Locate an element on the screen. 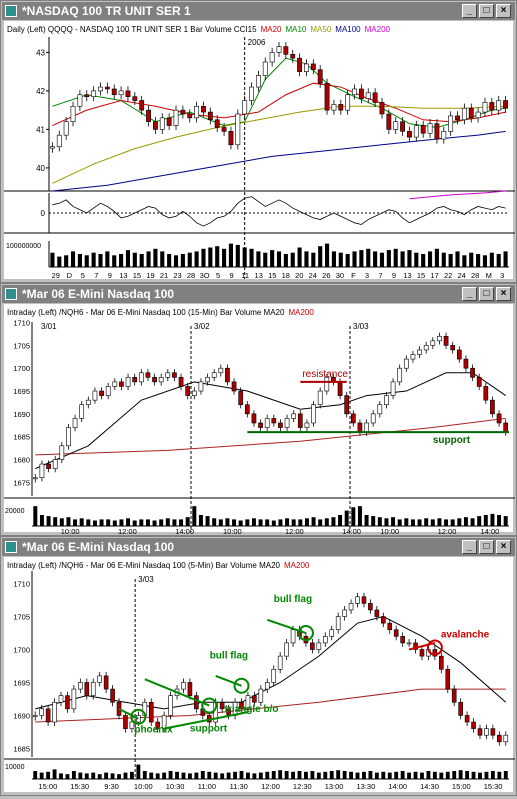 This screenshot has width=517, height=799. x-tick-label: 9:30 is located at coordinates (111, 786).